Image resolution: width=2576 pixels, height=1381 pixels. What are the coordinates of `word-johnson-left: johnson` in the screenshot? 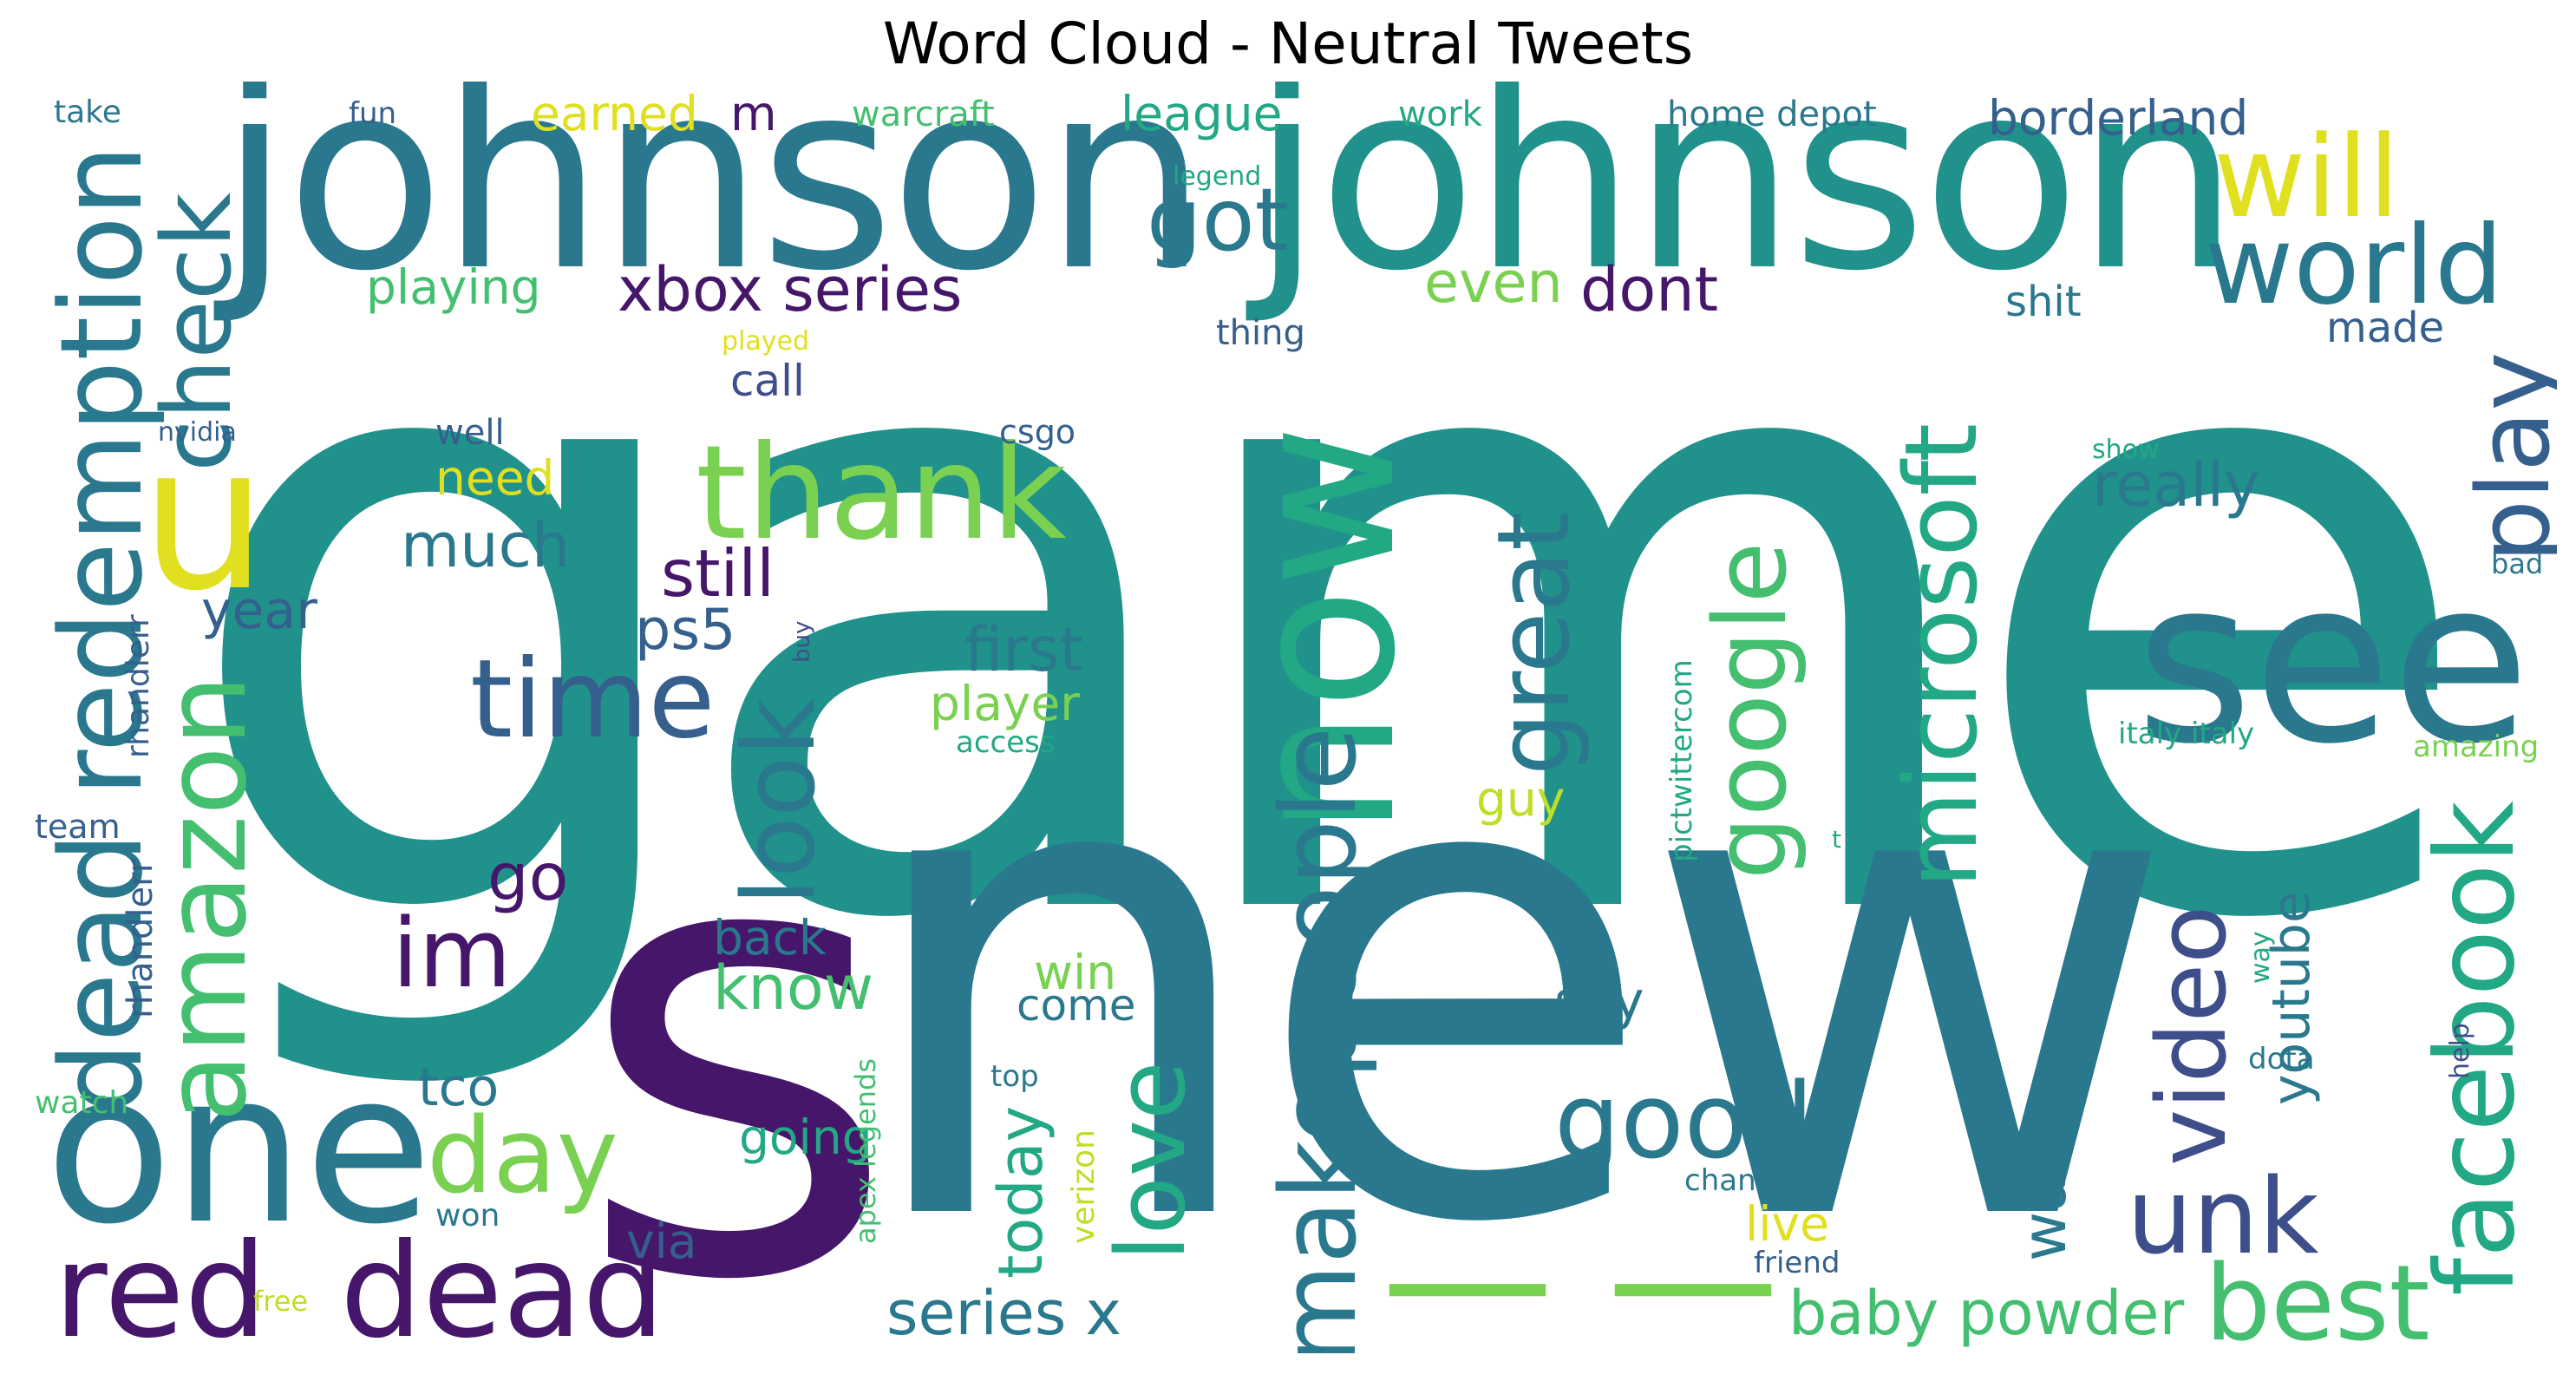 It's located at (713, 205).